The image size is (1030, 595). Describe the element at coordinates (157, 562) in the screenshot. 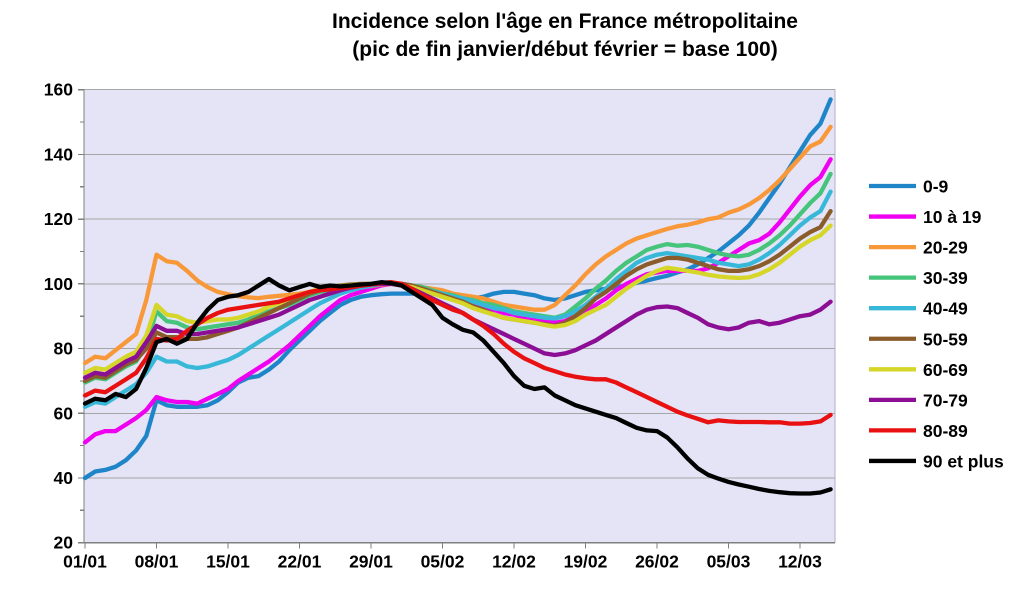

I see `x-tick-label: 08/01` at that location.